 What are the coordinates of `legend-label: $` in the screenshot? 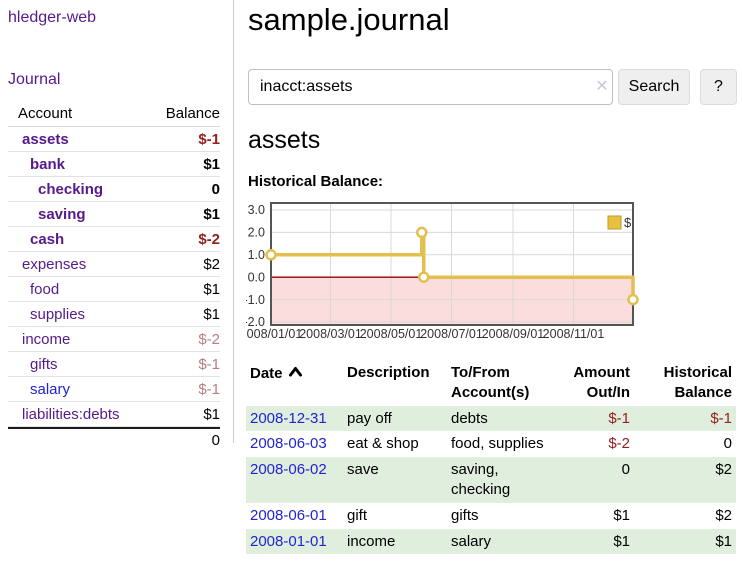 It's located at (628, 222).